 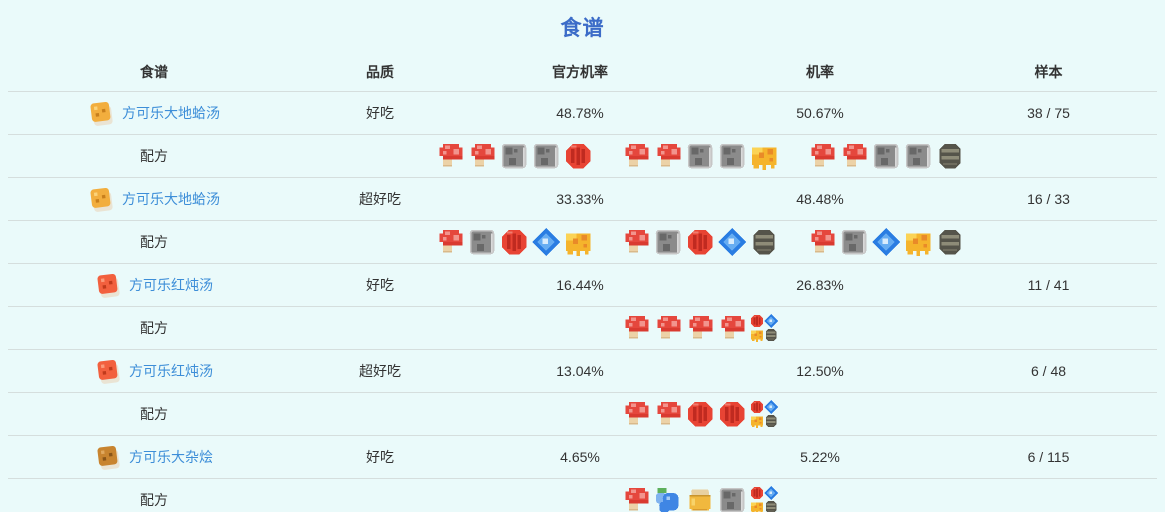 What do you see at coordinates (820, 285) in the screenshot?
I see `rate-cell: 26.83%` at bounding box center [820, 285].